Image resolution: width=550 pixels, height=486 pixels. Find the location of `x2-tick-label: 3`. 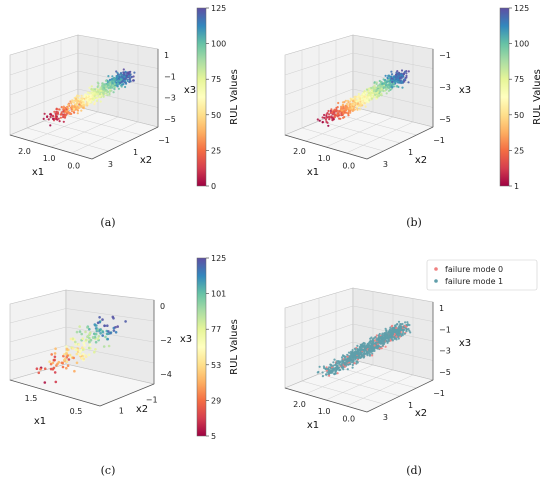

x2-tick-label: 3 is located at coordinates (110, 164).